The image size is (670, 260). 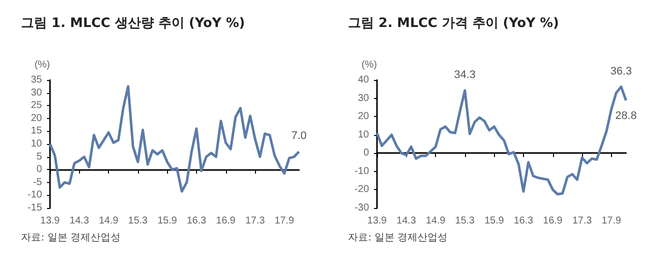 I want to click on chart-title: 그림 2. MLCC 가격 추이 (YoY %), so click(x=453, y=23).